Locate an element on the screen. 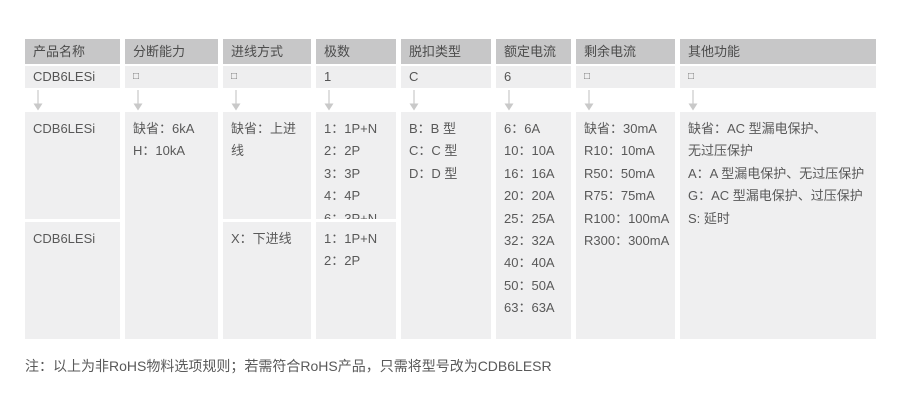 Image resolution: width=900 pixels, height=414 pixels. model-code-product: CDB6LESi is located at coordinates (72, 77).